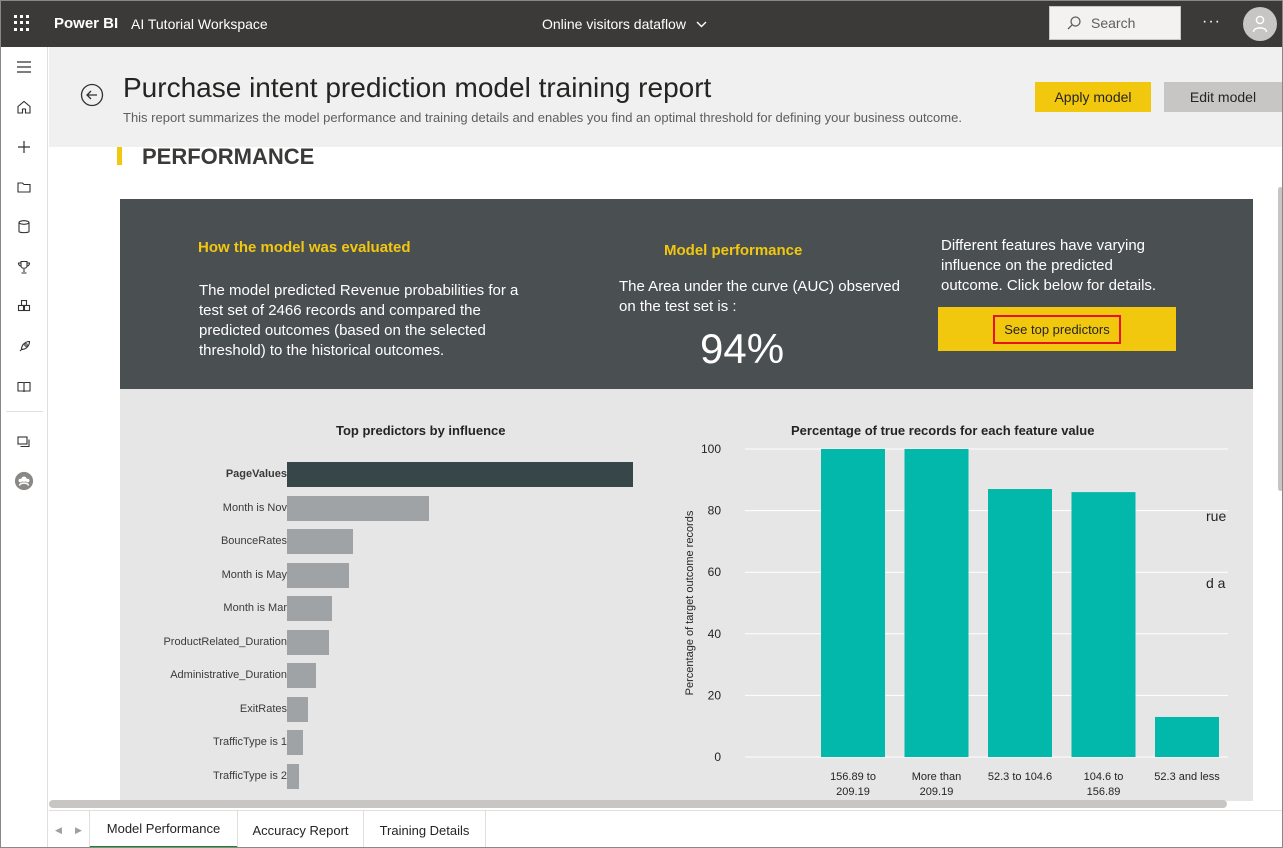  What do you see at coordinates (638, 804) in the screenshot?
I see `horizontal-scrollbar` at bounding box center [638, 804].